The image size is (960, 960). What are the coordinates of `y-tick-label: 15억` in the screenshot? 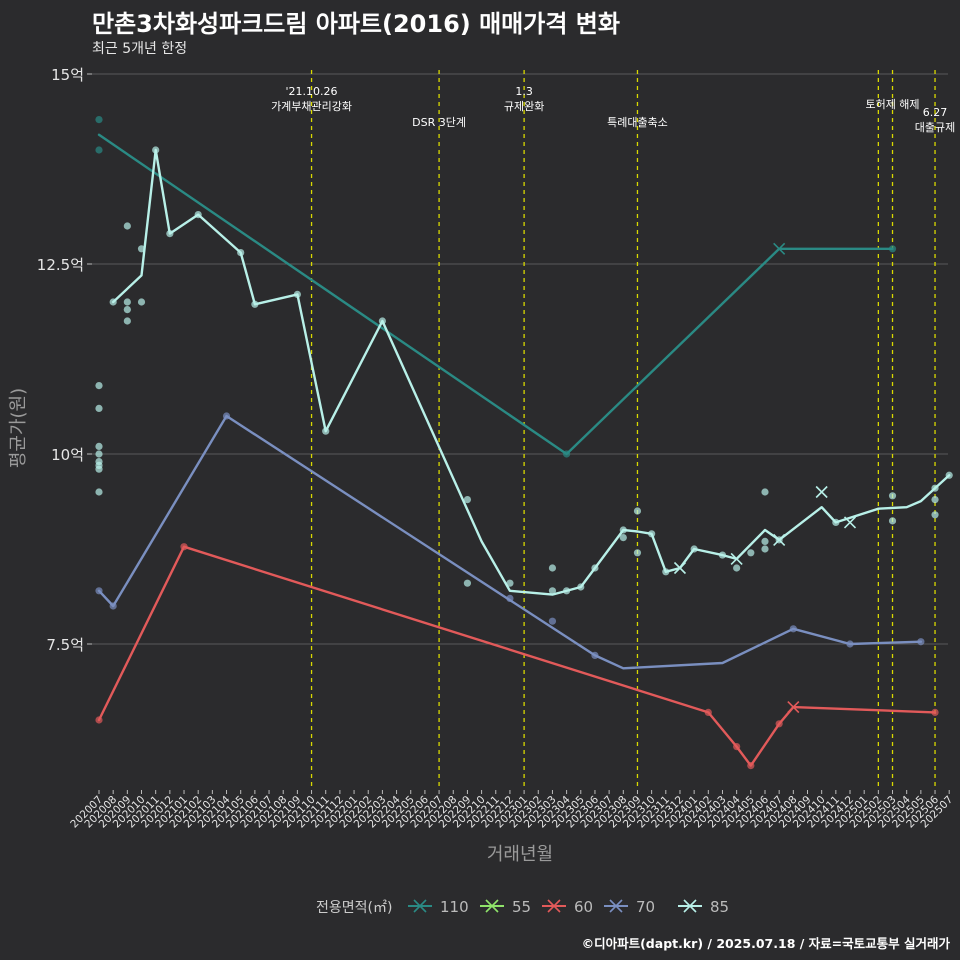 It's located at (67, 75).